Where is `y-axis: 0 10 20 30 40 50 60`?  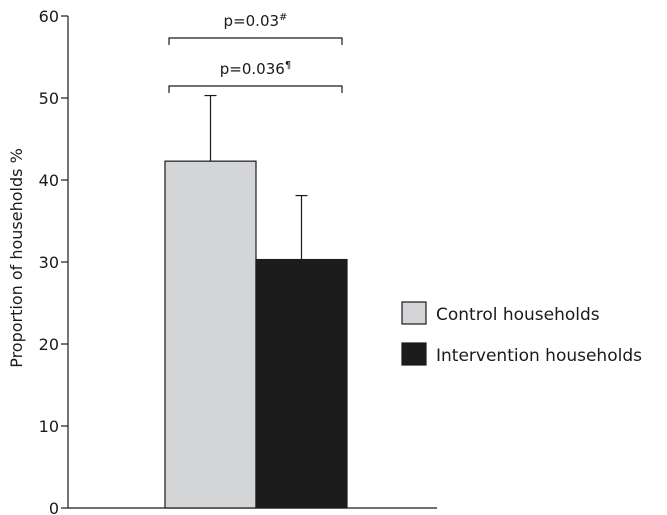 y-axis: 0 10 20 30 40 50 60 is located at coordinates (54, 261).